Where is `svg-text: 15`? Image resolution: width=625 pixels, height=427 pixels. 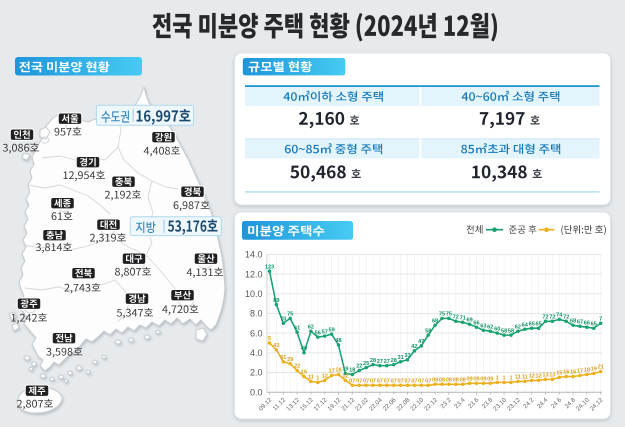 svg-text: 15 is located at coordinates (559, 374).